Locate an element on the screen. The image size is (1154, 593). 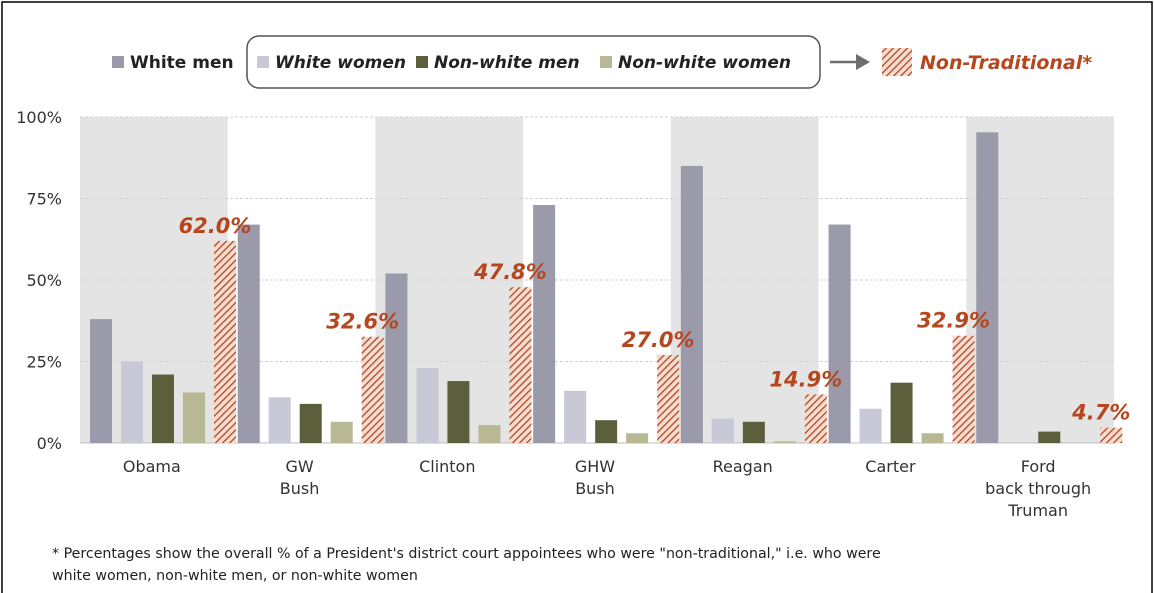
legend-label: Non-white women is located at coordinates (704, 63).